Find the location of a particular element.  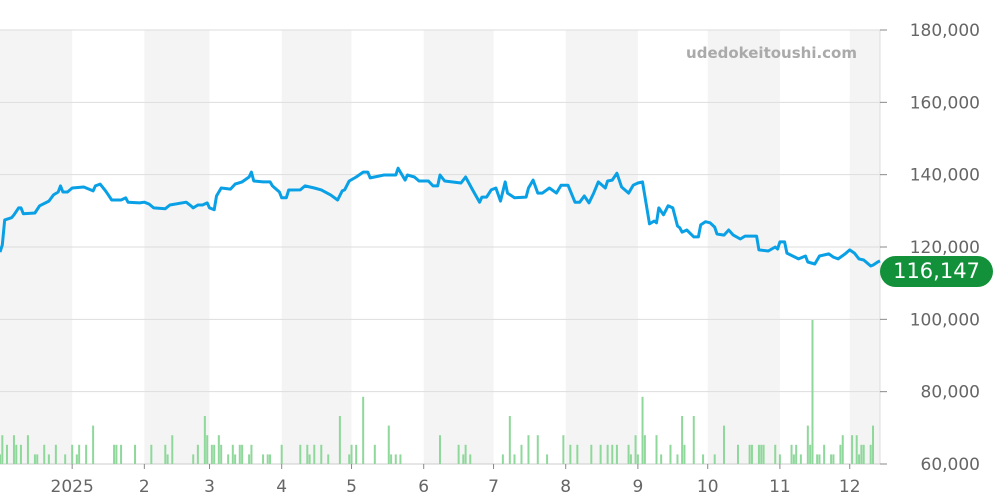

y-tick-label: 120,000 is located at coordinates (945, 248).